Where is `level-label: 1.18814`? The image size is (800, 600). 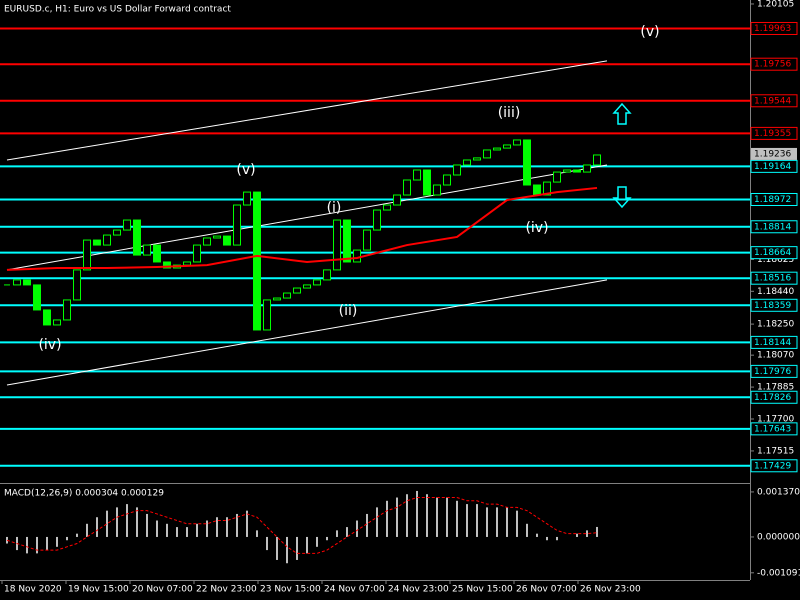 level-label: 1.18814 is located at coordinates (772, 227).